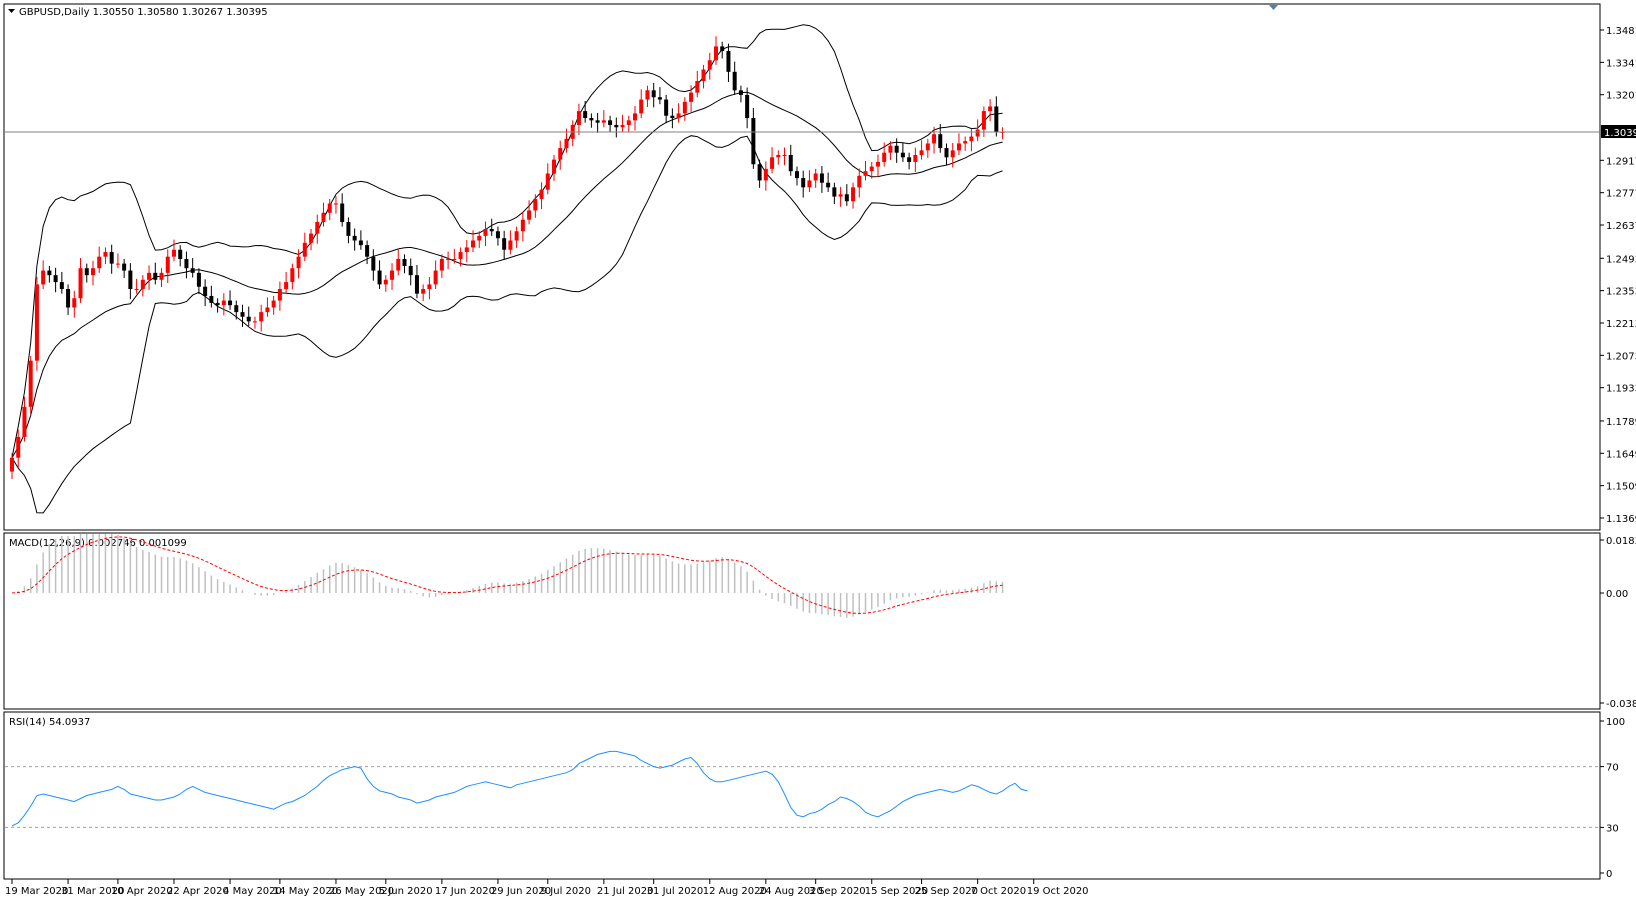 The width and height of the screenshot is (1636, 901). I want to click on rsi-layer, so click(802, 789).